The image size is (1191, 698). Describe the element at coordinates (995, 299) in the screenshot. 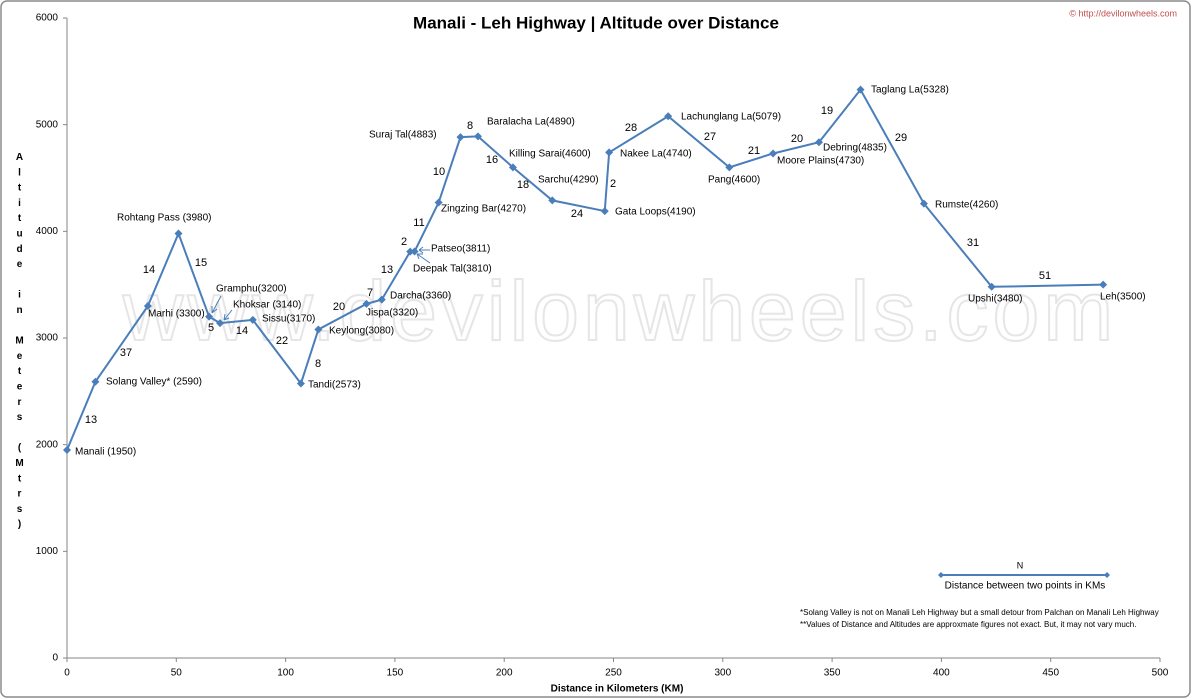

I see `point-label: Upshi(3480)` at that location.